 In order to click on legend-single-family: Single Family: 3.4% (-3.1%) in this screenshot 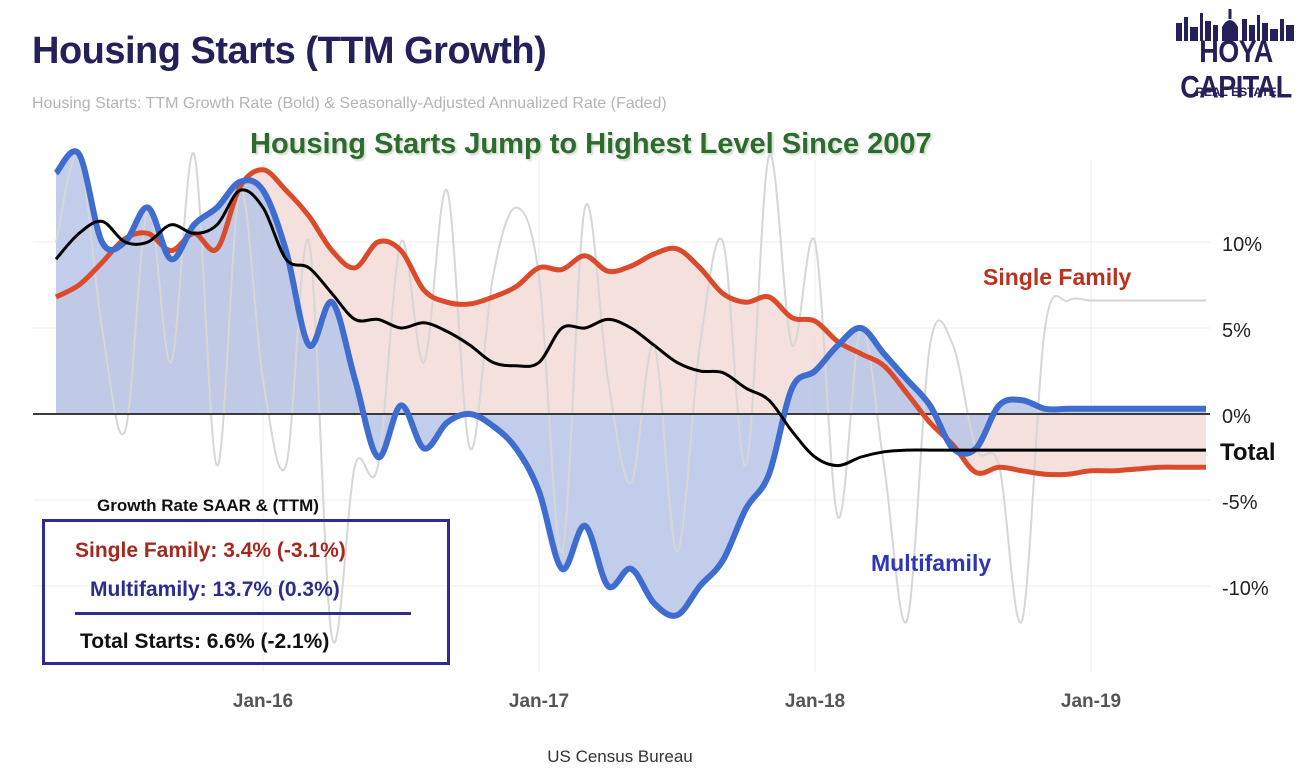, I will do `click(210, 550)`.